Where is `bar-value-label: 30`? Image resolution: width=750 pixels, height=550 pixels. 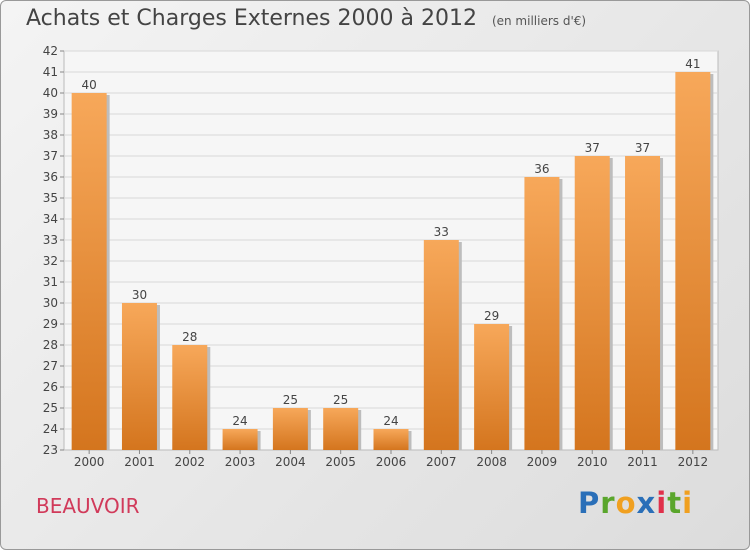 bar-value-label: 30 is located at coordinates (139, 295).